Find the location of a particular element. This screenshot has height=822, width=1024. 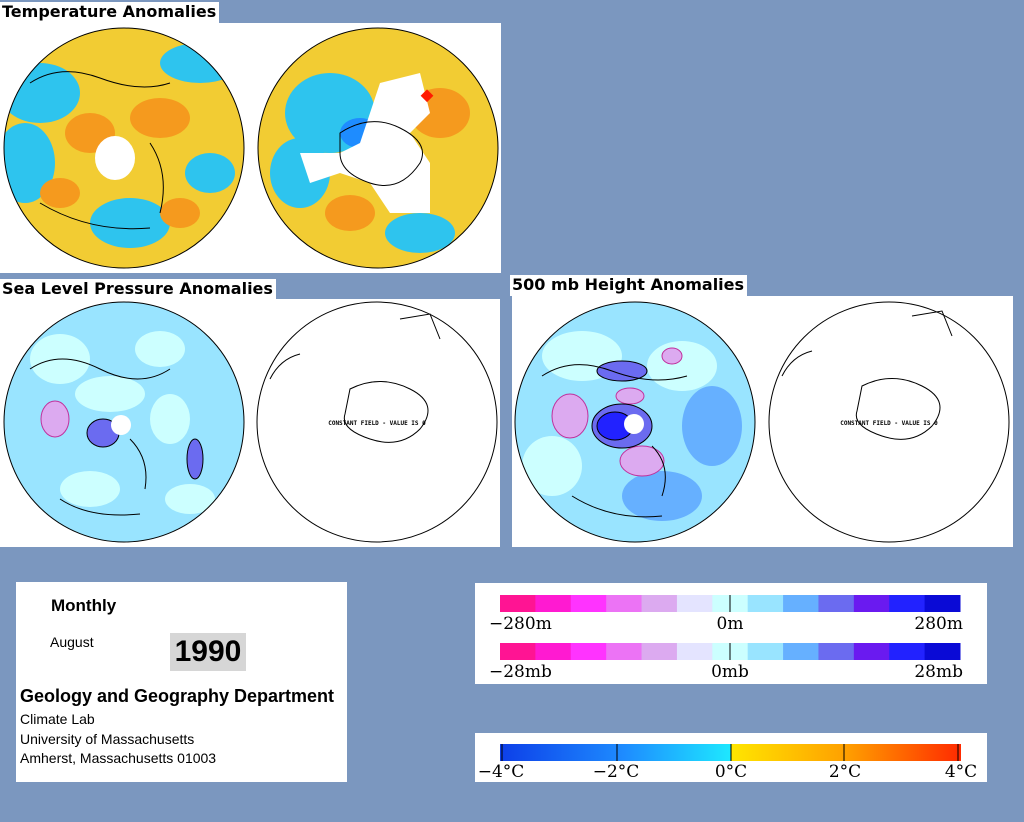

slp-southern-hemisphere-map: CONSTANT FIELD - VALUE IS 0 is located at coordinates (377, 422).